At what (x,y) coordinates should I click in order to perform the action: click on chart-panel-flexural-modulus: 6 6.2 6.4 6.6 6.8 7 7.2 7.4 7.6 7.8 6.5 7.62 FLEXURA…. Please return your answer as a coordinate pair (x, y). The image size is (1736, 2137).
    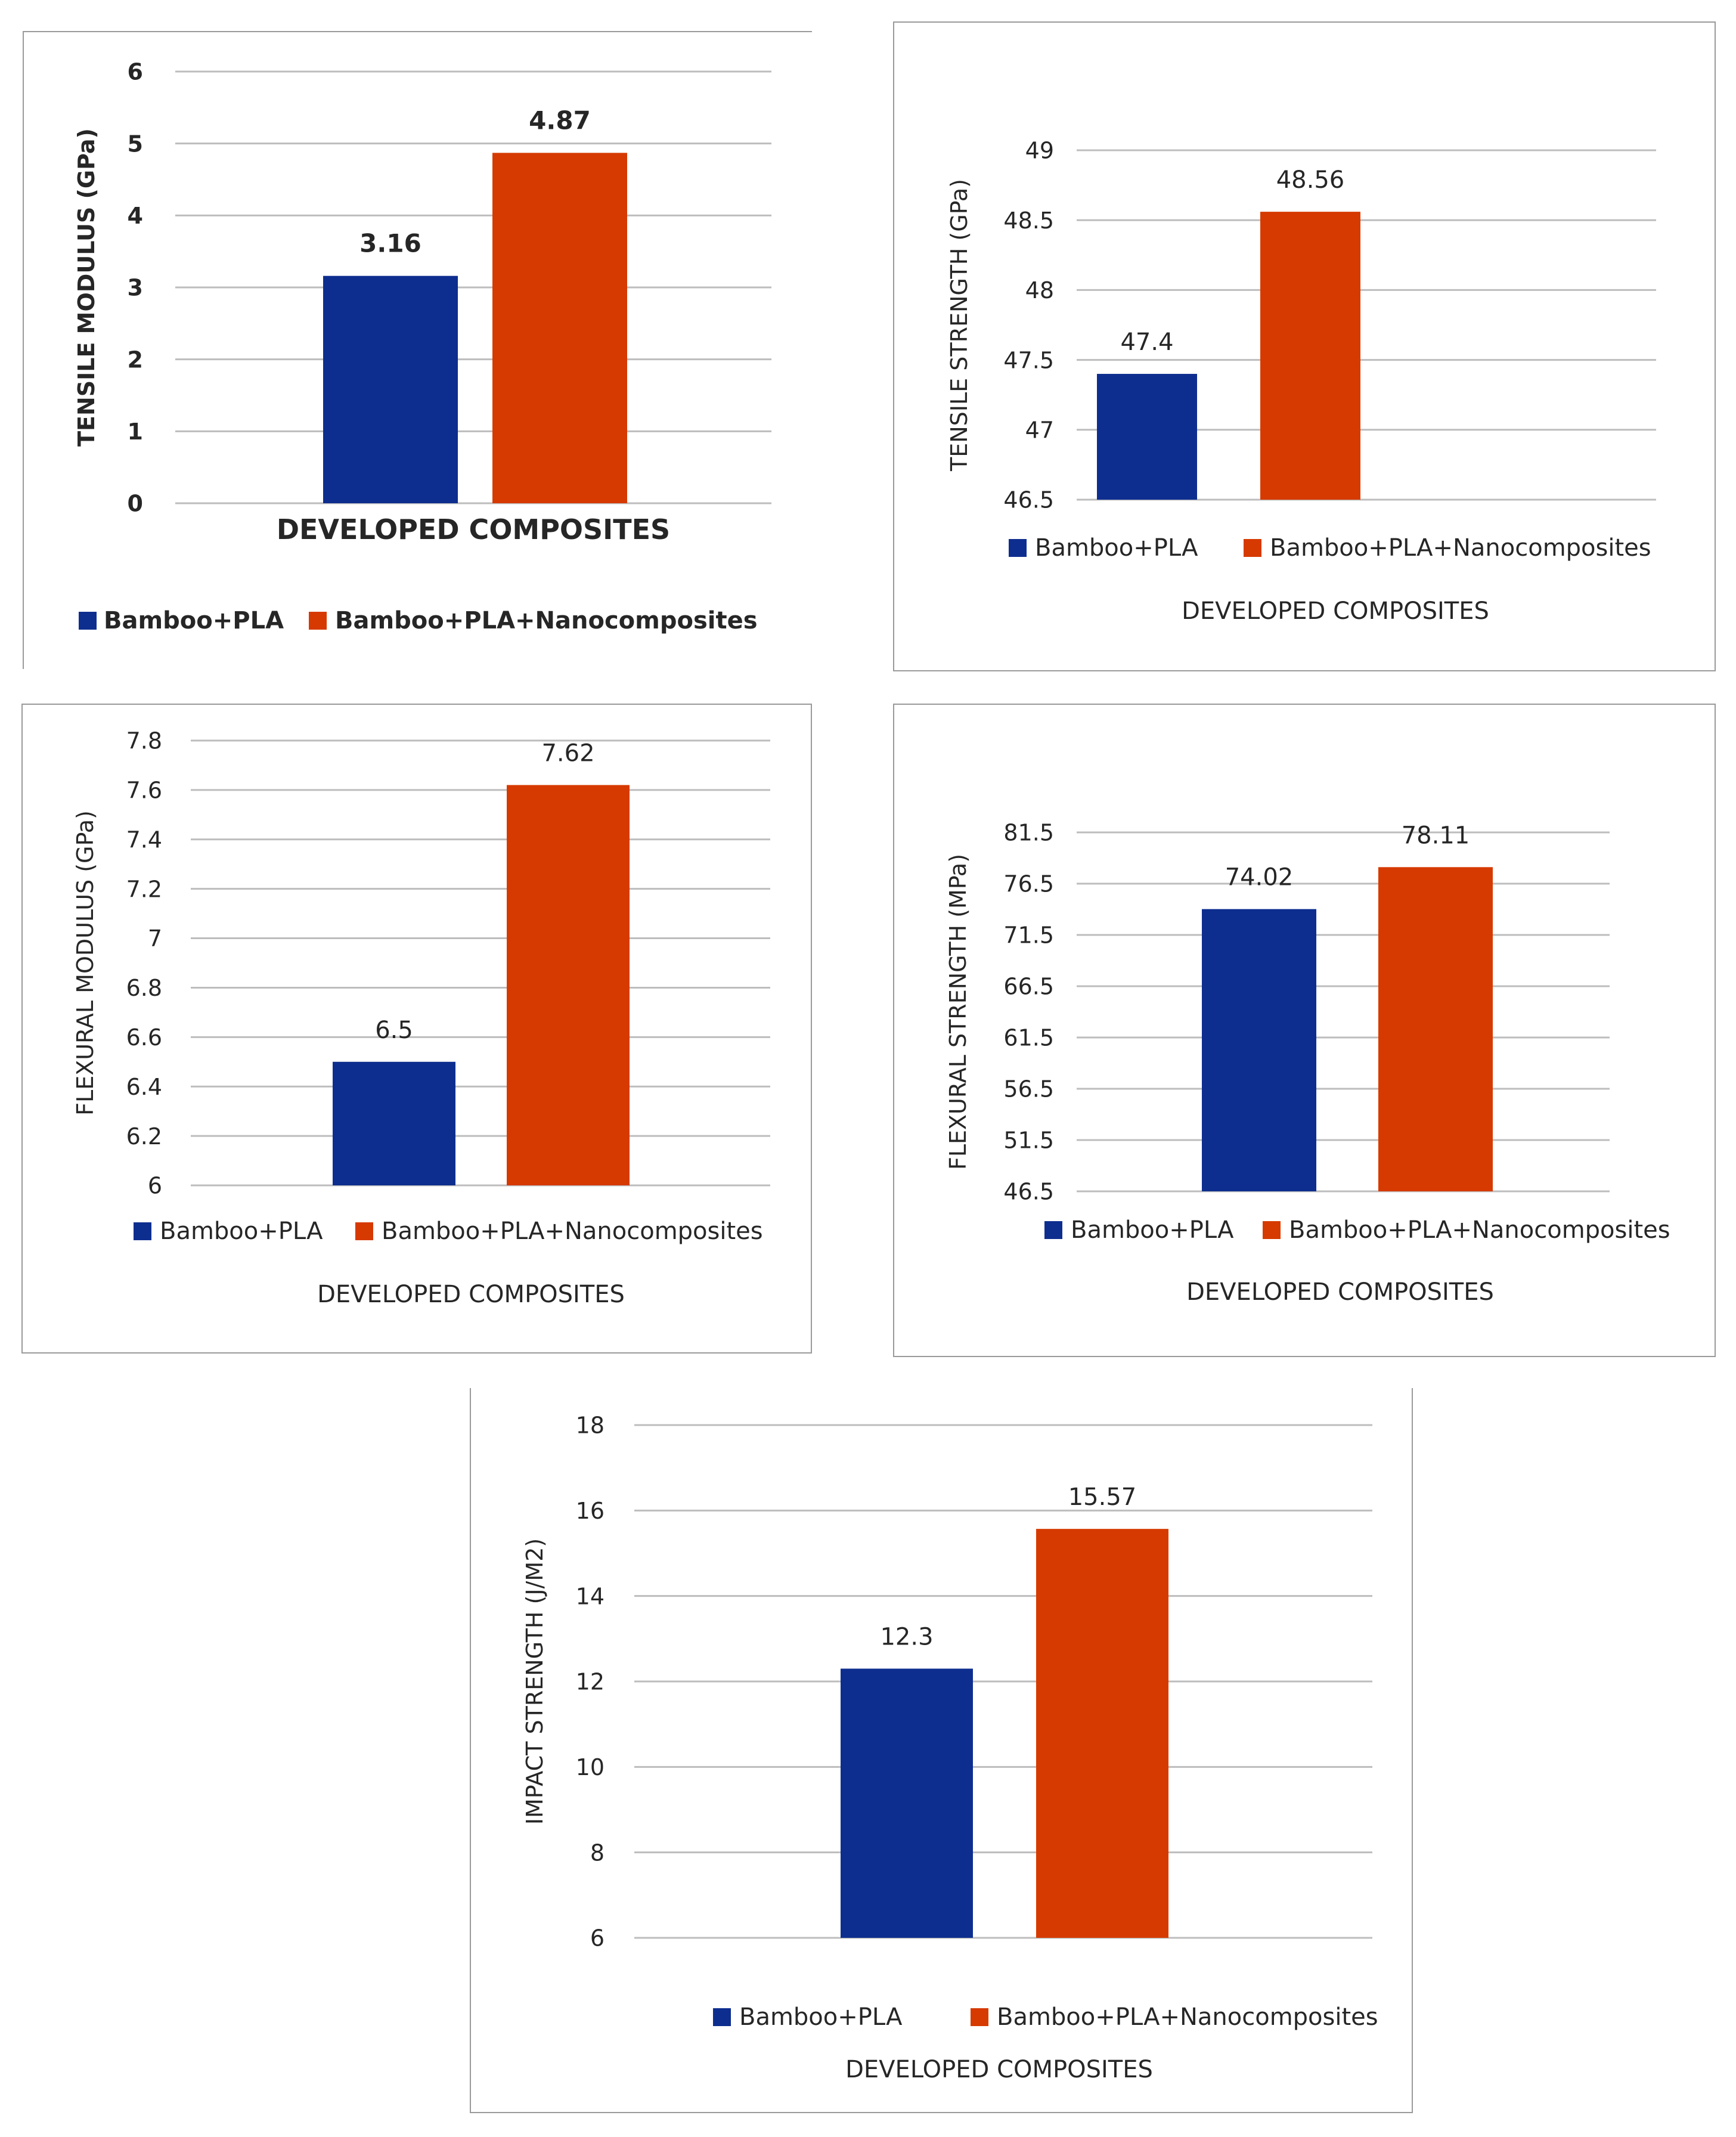
    Looking at the image, I should click on (416, 1029).